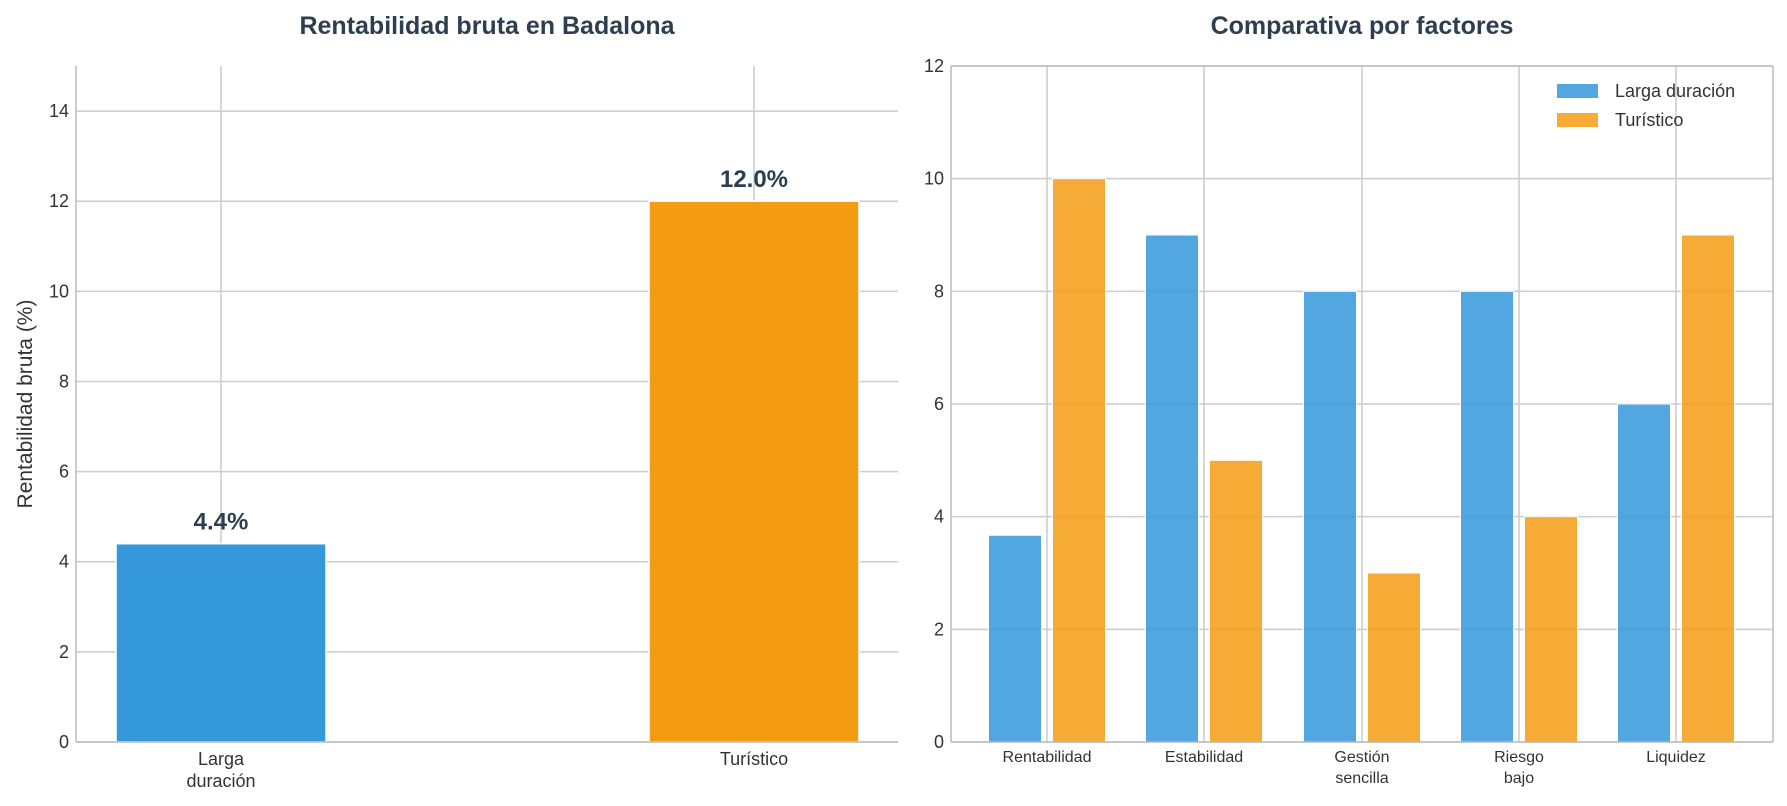 This screenshot has width=1787, height=806. What do you see at coordinates (1361, 757) in the screenshot?
I see `x-tick-label: Gestión` at bounding box center [1361, 757].